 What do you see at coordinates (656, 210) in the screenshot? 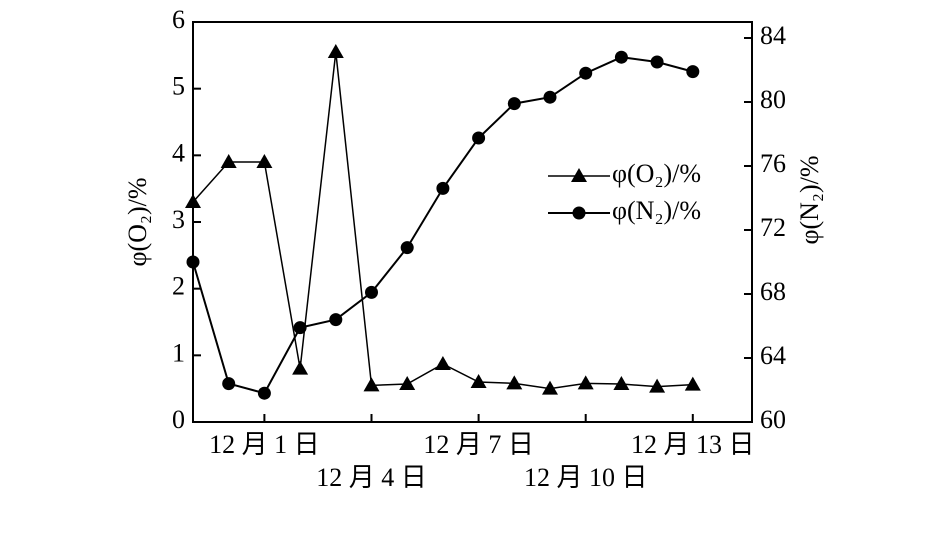
I see `legend-label: φ(N₂)/%` at bounding box center [656, 210].